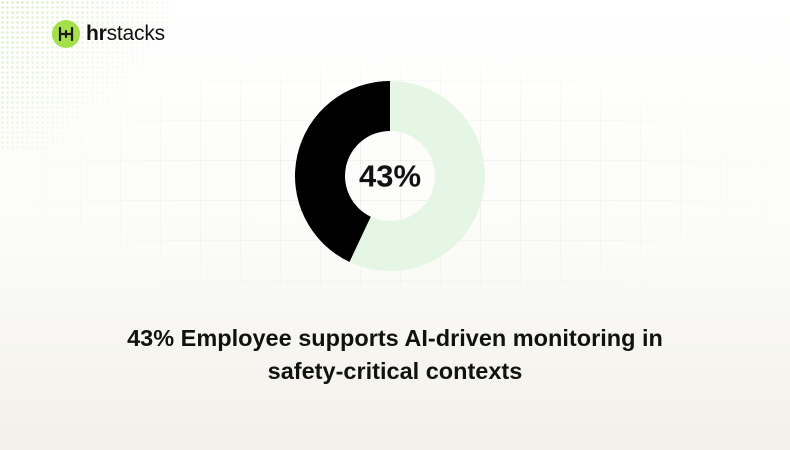 The image size is (790, 450). I want to click on brand-name-rest: stacks, so click(136, 33).